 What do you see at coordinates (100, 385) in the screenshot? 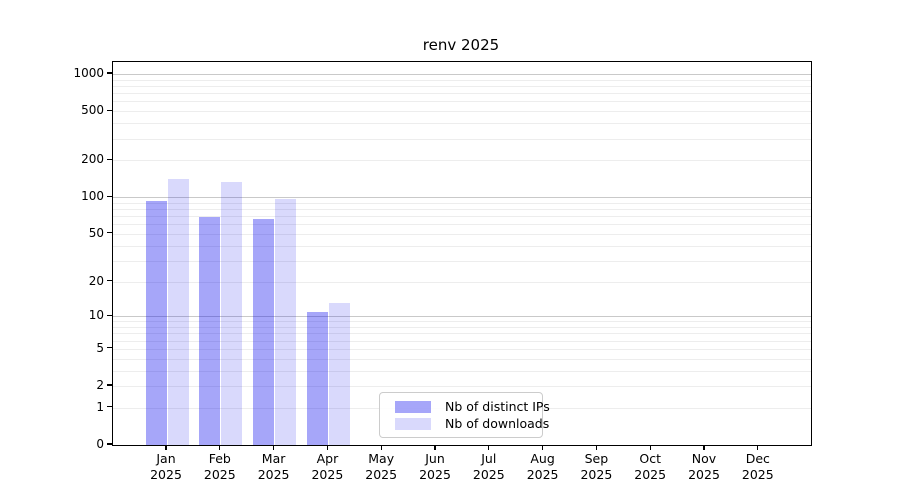
I see `y-tick-label: 2` at bounding box center [100, 385].